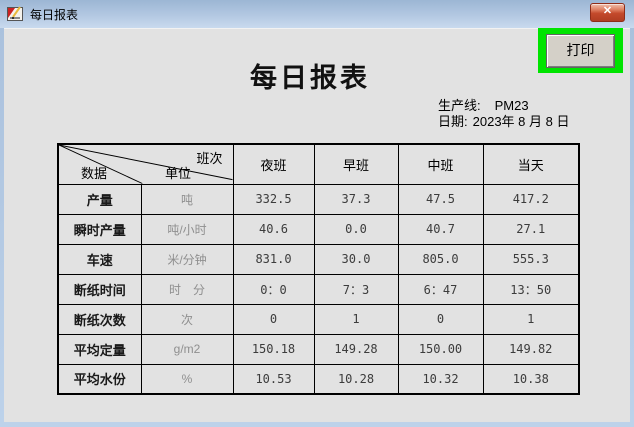  What do you see at coordinates (15, 13) in the screenshot?
I see `app-icon` at bounding box center [15, 13].